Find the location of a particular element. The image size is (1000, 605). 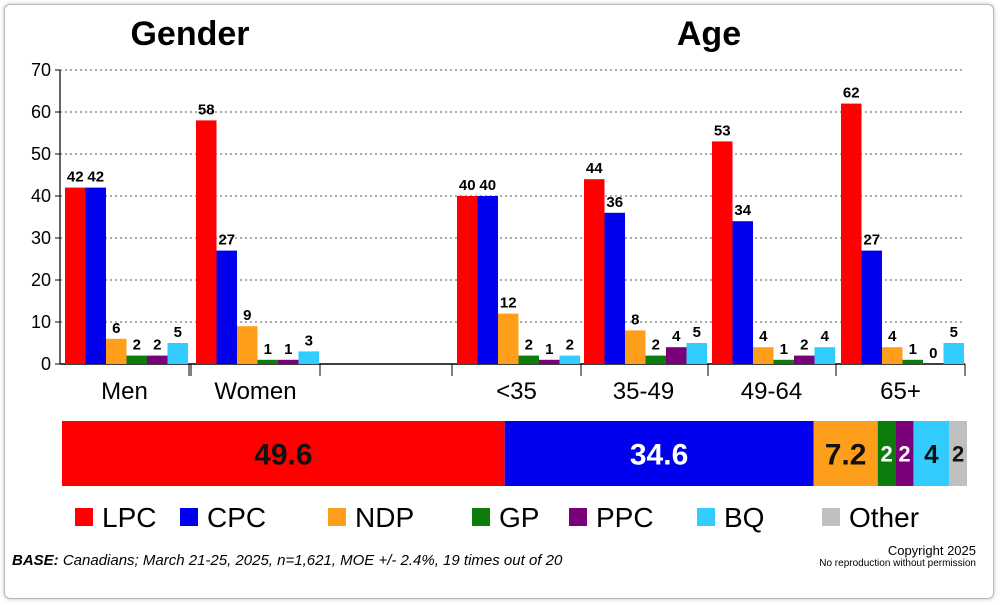

total-segment-BQ is located at coordinates (931, 453).